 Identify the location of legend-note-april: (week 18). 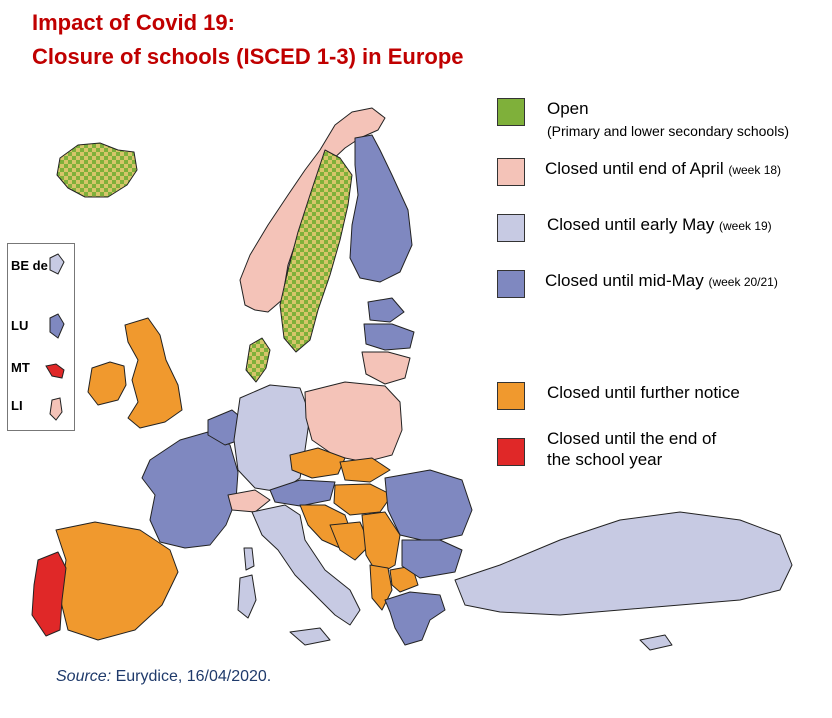
(755, 170).